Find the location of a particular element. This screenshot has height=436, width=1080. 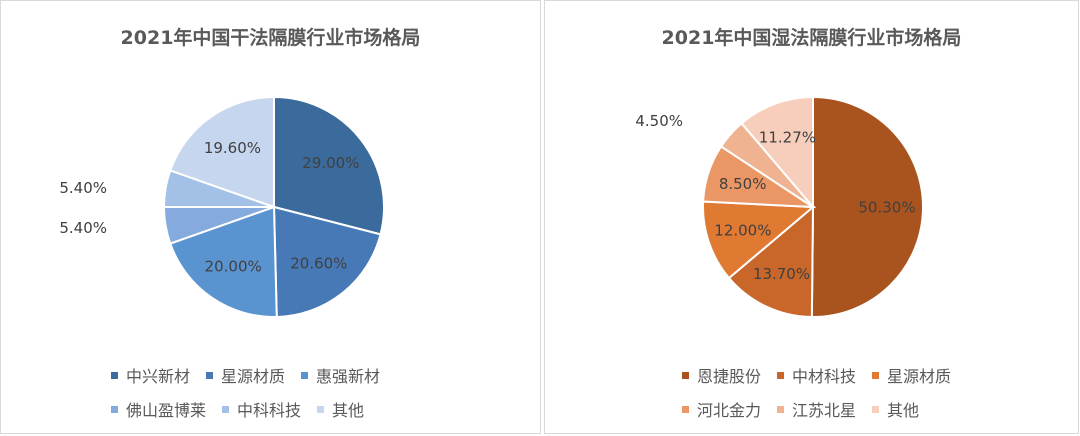

legend-item: 恩捷股份 is located at coordinates (721, 375).